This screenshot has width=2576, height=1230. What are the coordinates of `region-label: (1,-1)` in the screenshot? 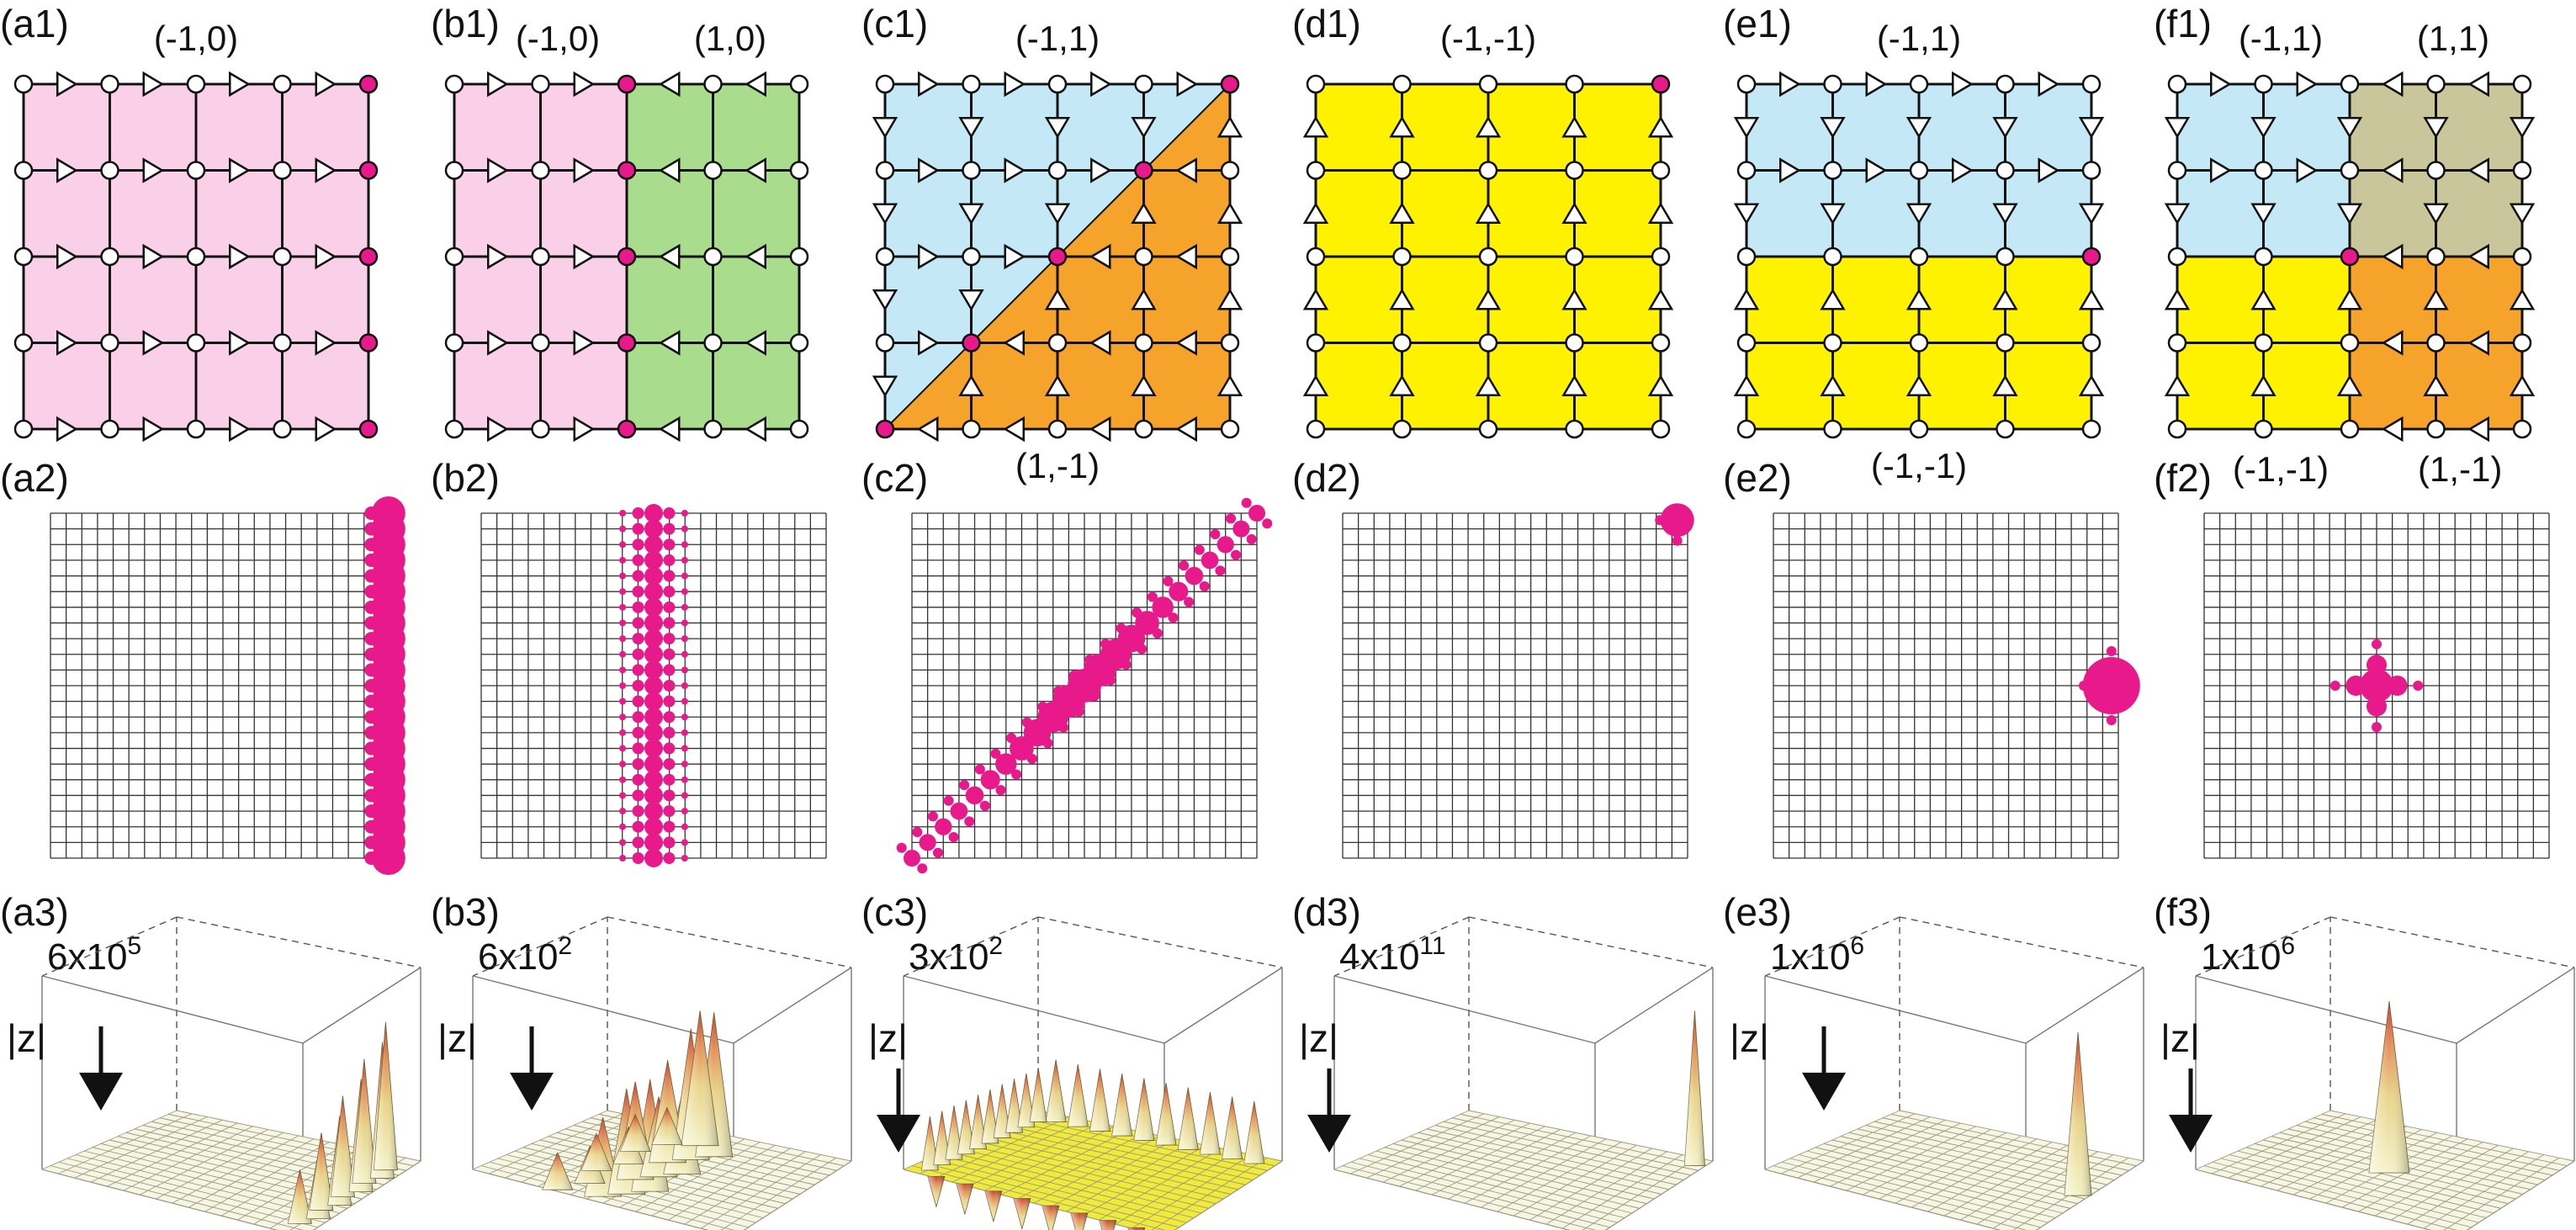 It's located at (2460, 469).